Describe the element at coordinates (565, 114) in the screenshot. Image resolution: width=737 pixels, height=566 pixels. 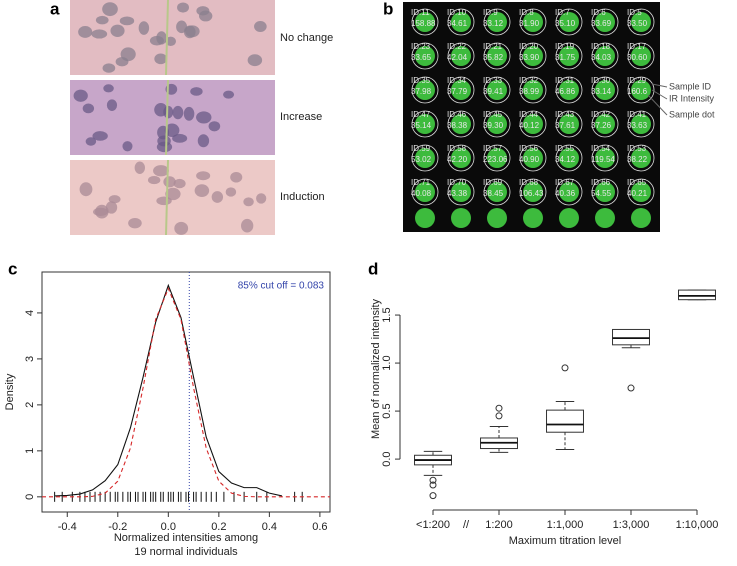
I see `spot-id: ID:43` at that location.